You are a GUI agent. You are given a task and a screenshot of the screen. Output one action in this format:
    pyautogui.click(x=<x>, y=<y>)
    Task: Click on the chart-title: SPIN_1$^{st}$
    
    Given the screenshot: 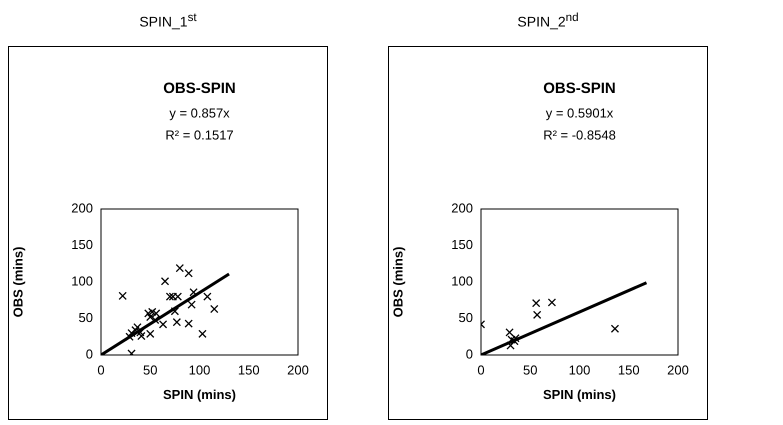 What is the action you would take?
    pyautogui.click(x=168, y=21)
    